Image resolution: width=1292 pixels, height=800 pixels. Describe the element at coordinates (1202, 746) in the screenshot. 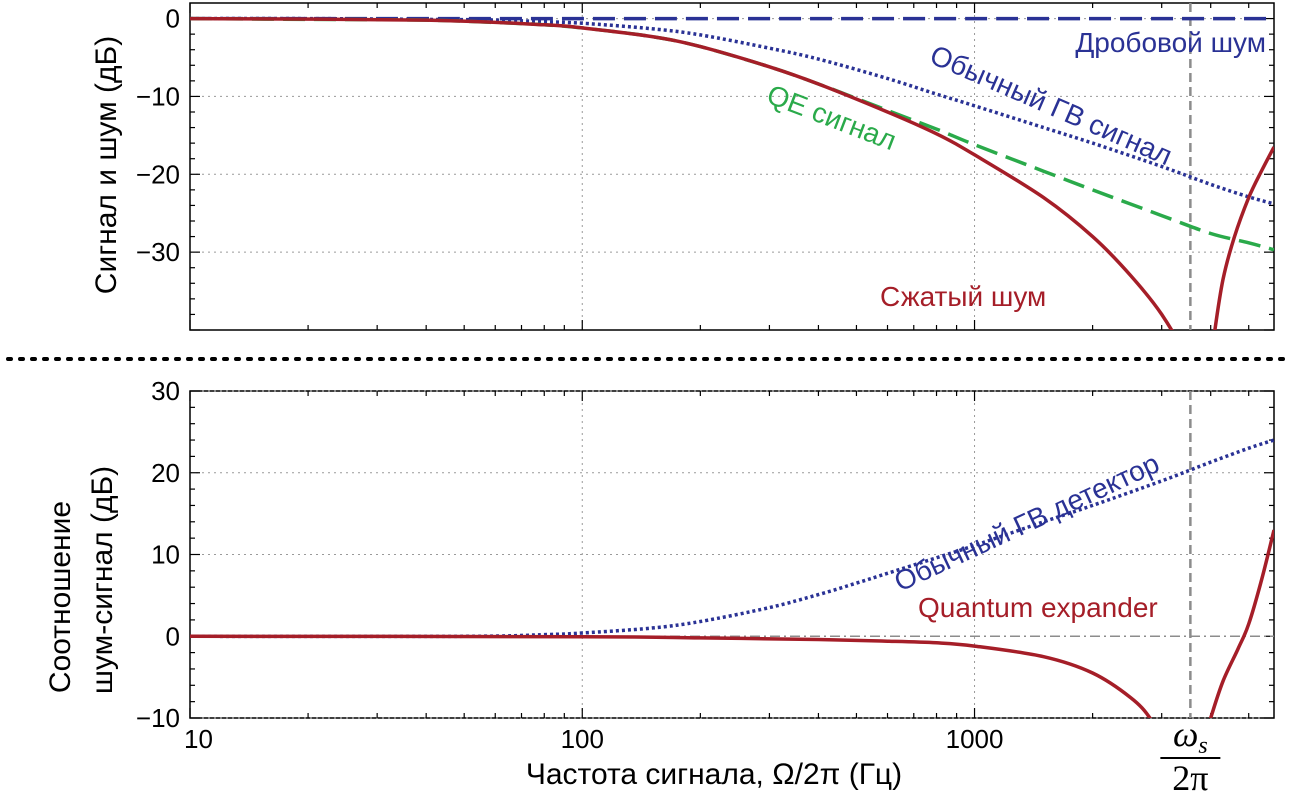

I see `omega-subscript: s` at that location.